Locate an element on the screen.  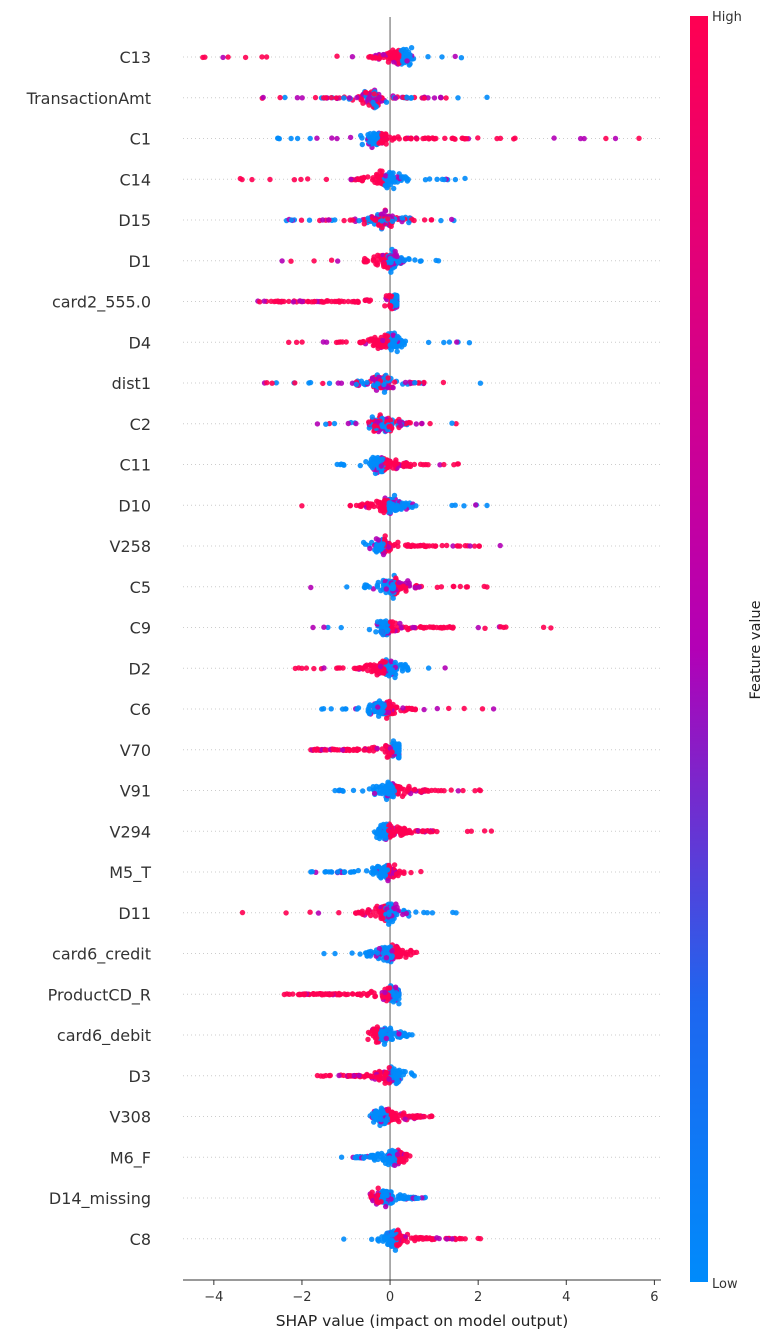
feature-label: D15 is located at coordinates (134, 220).